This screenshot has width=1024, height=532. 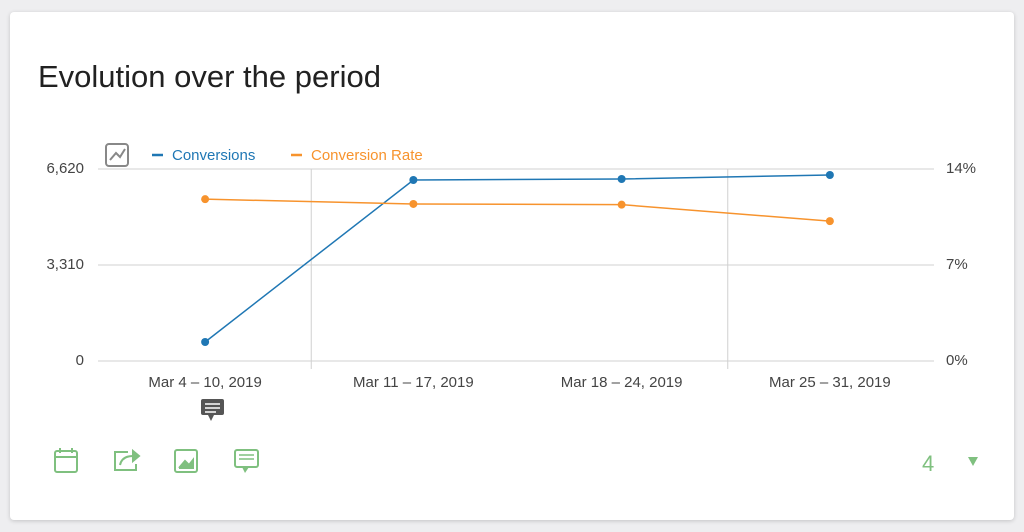 What do you see at coordinates (957, 264) in the screenshot?
I see `y2-tick-label: 7%` at bounding box center [957, 264].